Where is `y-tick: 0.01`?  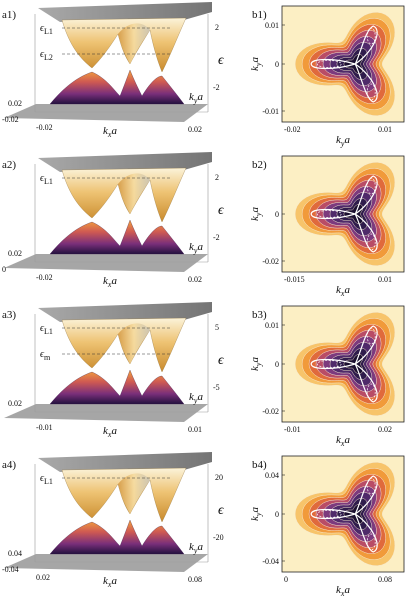
y-tick: 0.01 is located at coordinates (272, 325).